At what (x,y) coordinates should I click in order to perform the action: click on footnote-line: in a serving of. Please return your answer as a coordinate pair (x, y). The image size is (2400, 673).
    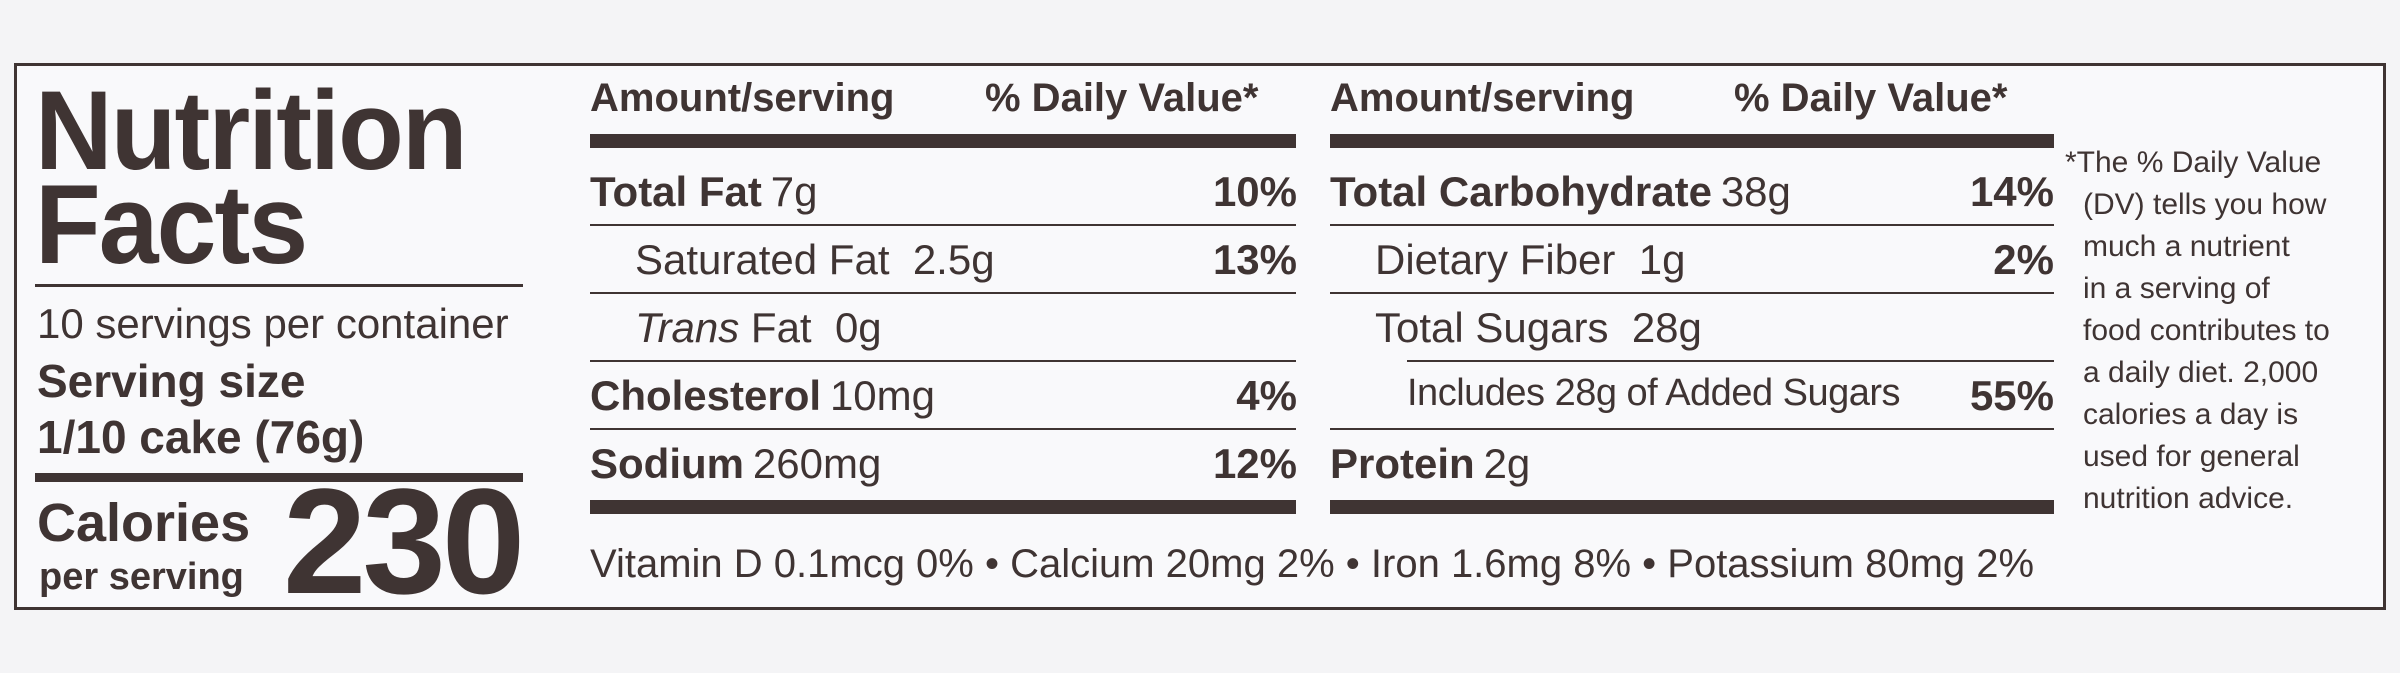
    Looking at the image, I should click on (2176, 288).